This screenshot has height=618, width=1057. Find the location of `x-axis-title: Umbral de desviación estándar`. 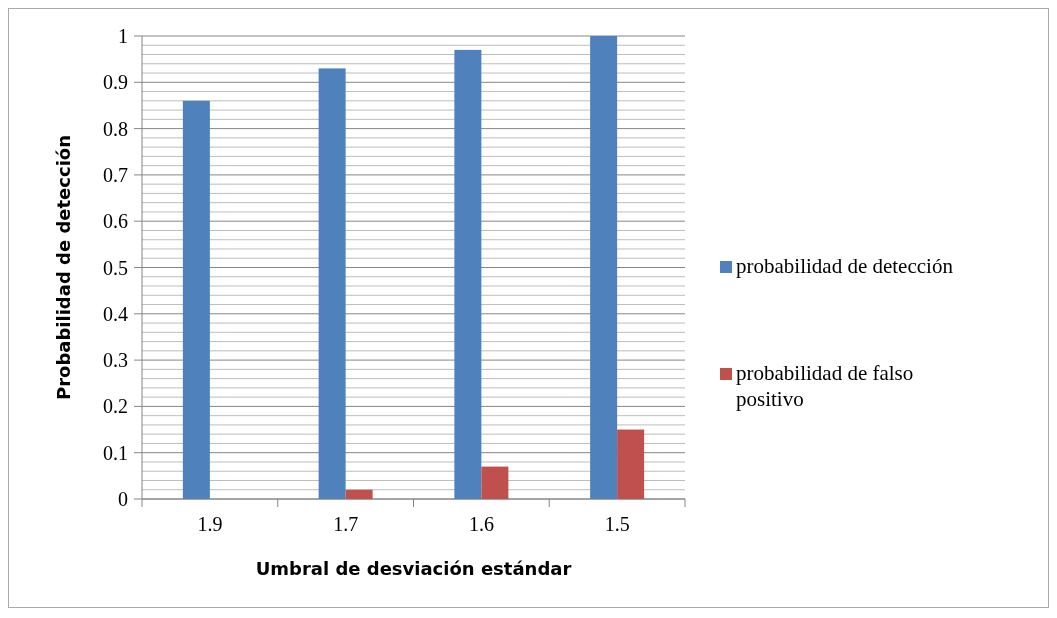

x-axis-title: Umbral de desviación estándar is located at coordinates (413, 568).